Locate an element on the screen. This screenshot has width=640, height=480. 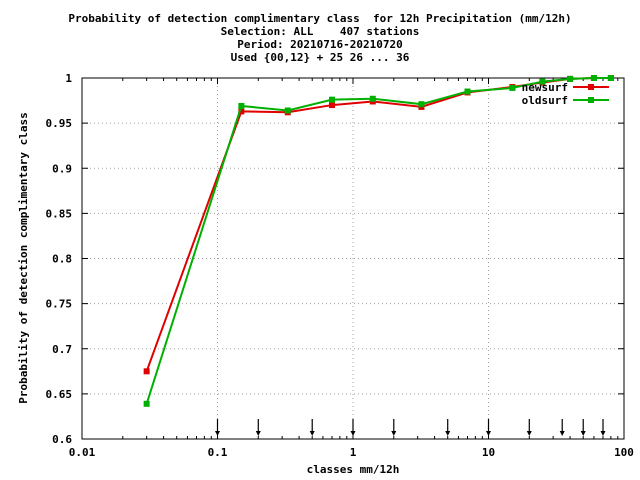
chart-title-line-2: Selection: ALL 407 stations is located at coordinates (320, 31).